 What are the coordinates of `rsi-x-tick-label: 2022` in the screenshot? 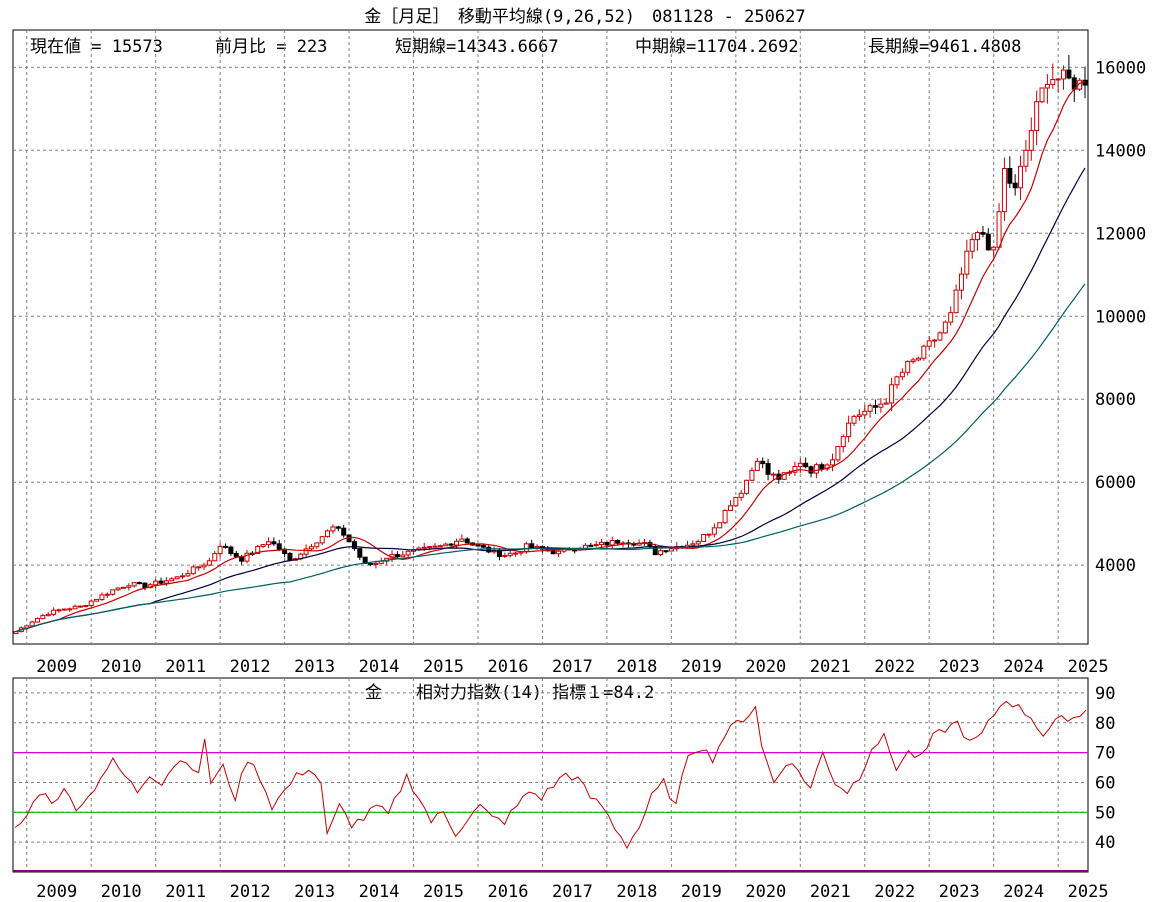 It's located at (894, 892).